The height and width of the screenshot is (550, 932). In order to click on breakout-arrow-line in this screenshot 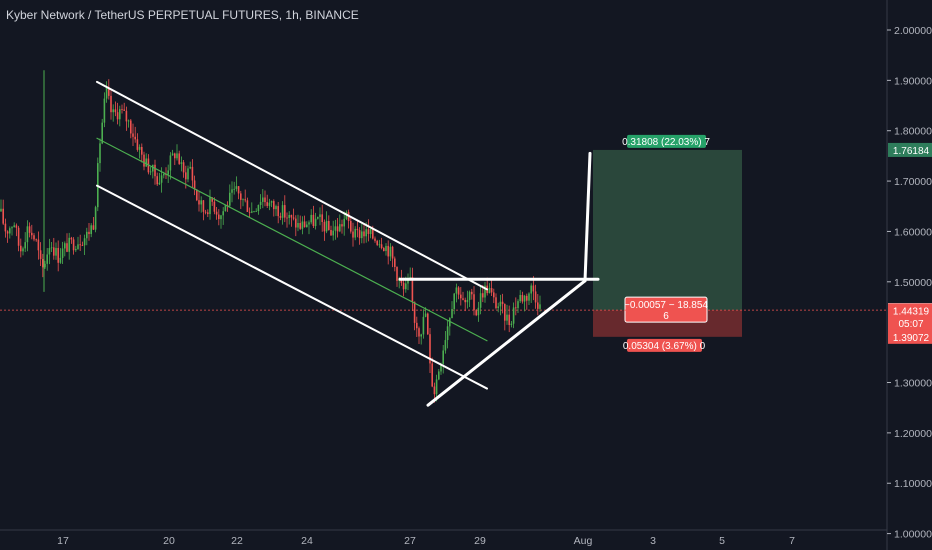, I will do `click(587, 217)`.